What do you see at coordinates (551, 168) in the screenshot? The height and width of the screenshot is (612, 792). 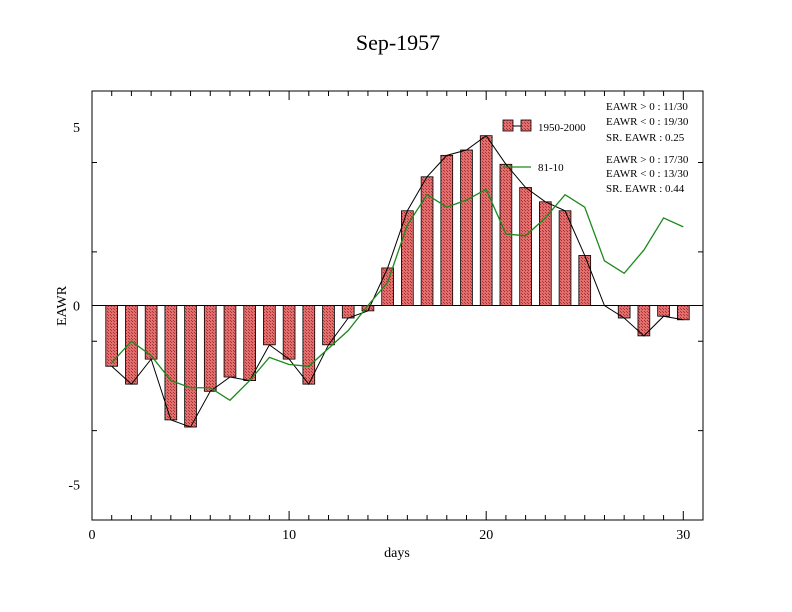 I see `legend-label-81-10: 81-10` at bounding box center [551, 168].